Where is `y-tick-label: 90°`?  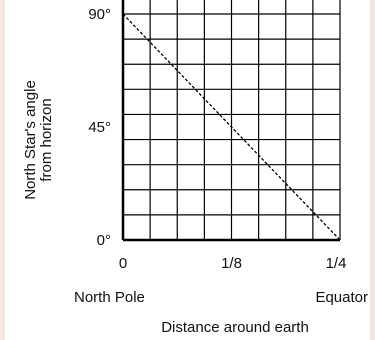
y-tick-label: 90° is located at coordinates (99, 14).